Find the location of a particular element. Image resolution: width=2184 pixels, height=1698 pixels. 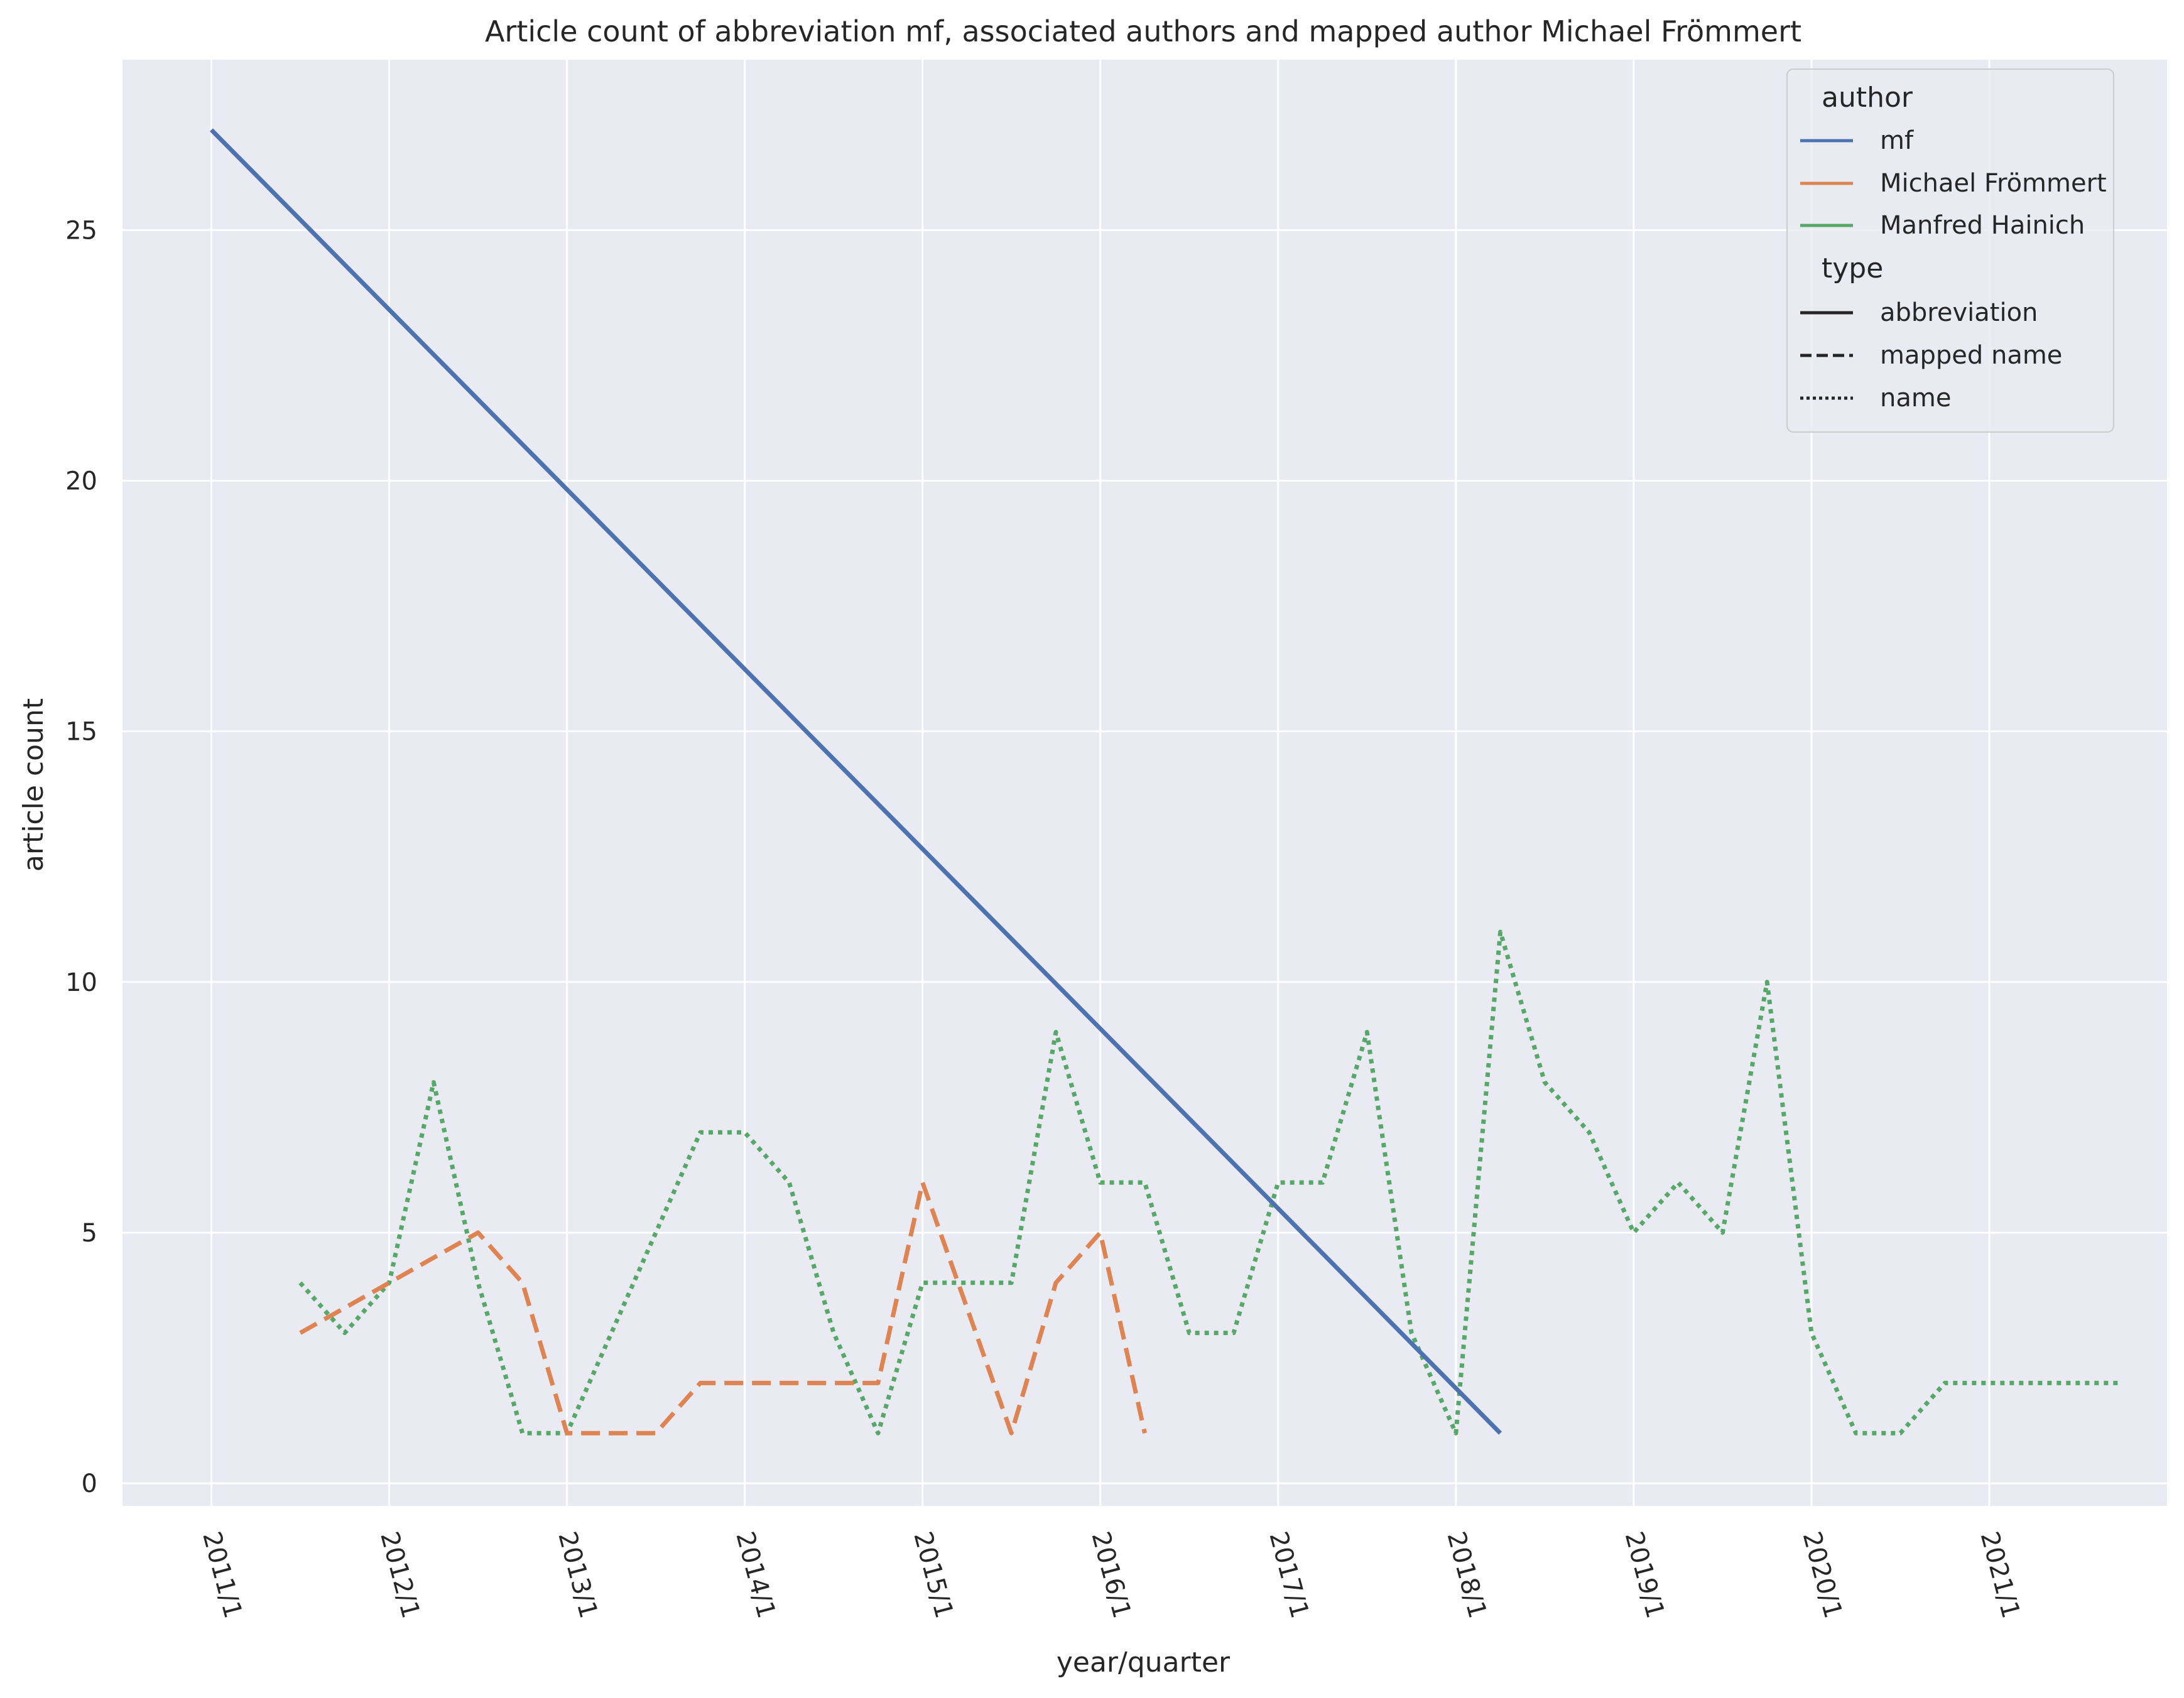

x-tick-label: 2011/1 is located at coordinates (222, 1574).